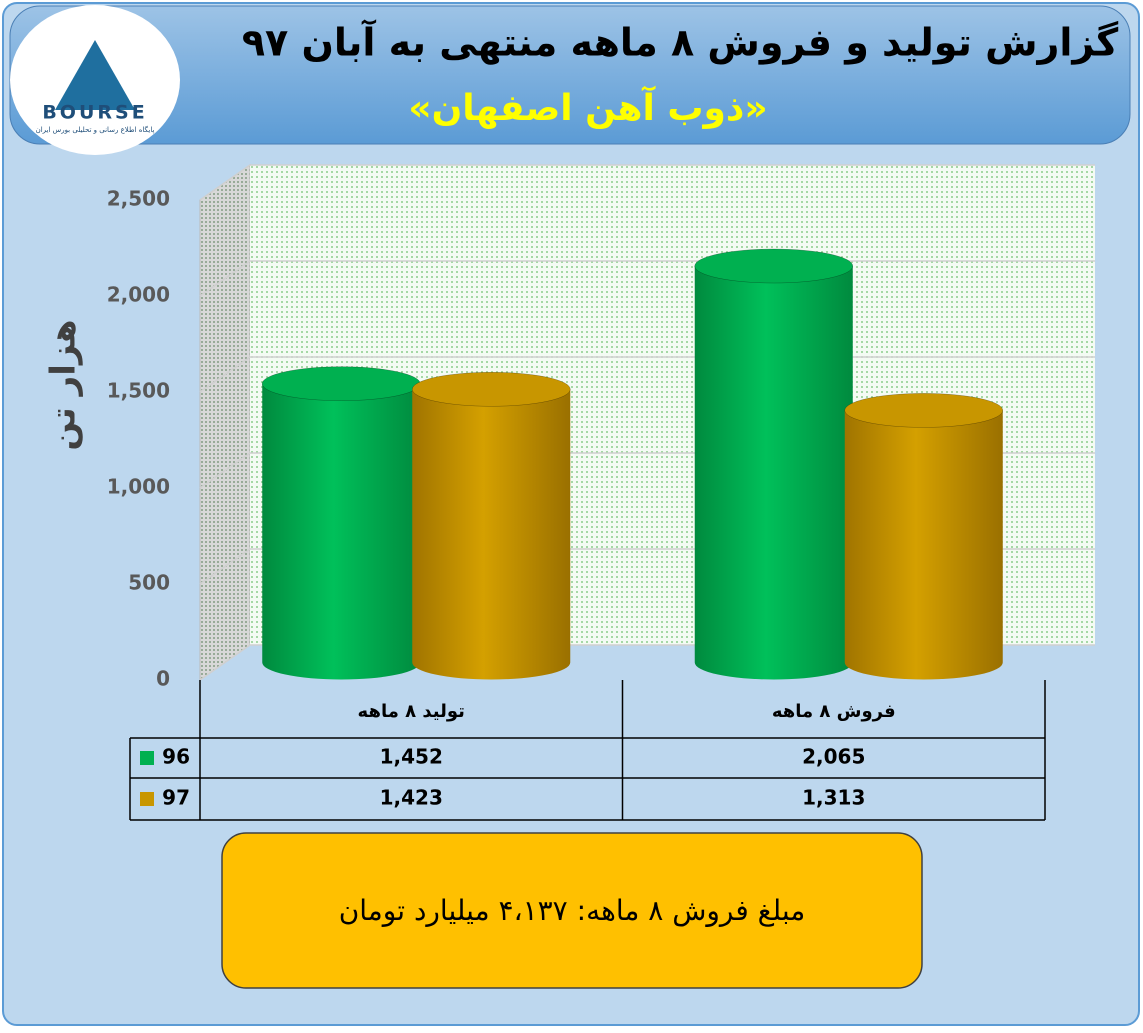 This screenshot has height=1033, width=1143. I want to click on side-wall, so click(225, 422).